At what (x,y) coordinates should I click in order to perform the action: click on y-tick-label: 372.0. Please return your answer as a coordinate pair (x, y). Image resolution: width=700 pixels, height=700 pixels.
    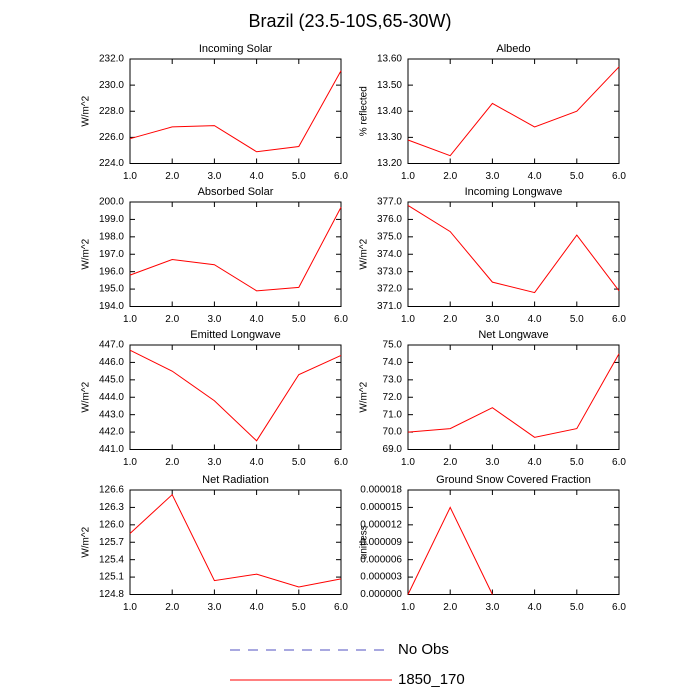
    Looking at the image, I should click on (389, 289).